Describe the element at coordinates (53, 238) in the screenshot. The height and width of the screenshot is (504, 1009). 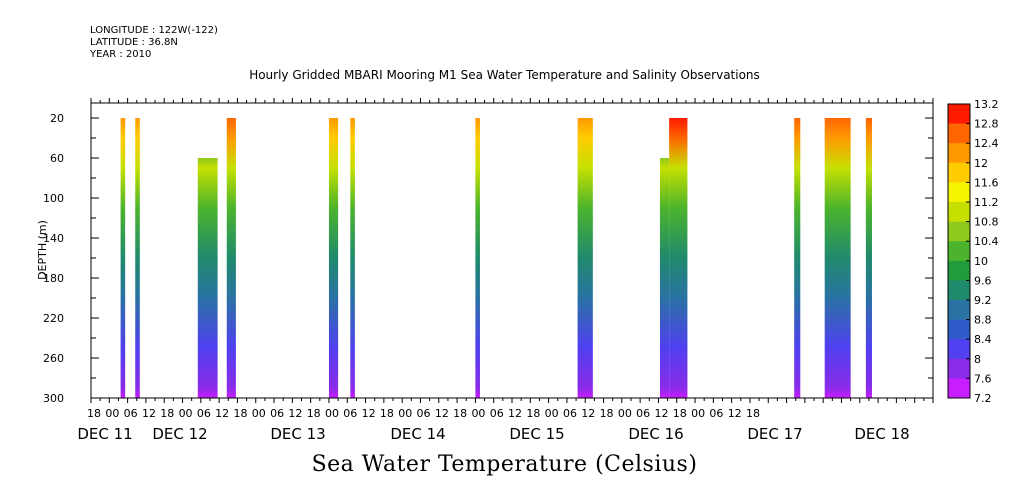
I see `y-tick-label: 140` at that location.